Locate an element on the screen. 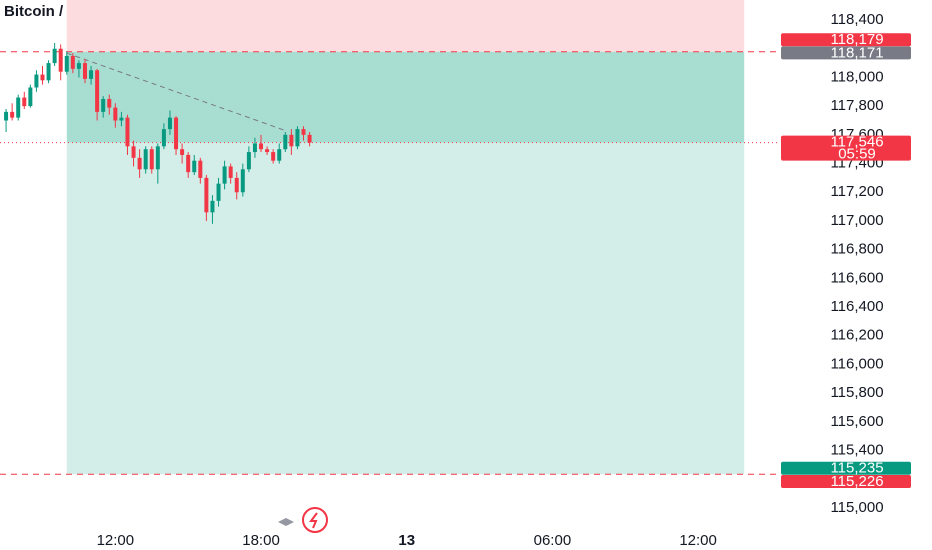  y-tick-label: 115,000 is located at coordinates (856, 507).